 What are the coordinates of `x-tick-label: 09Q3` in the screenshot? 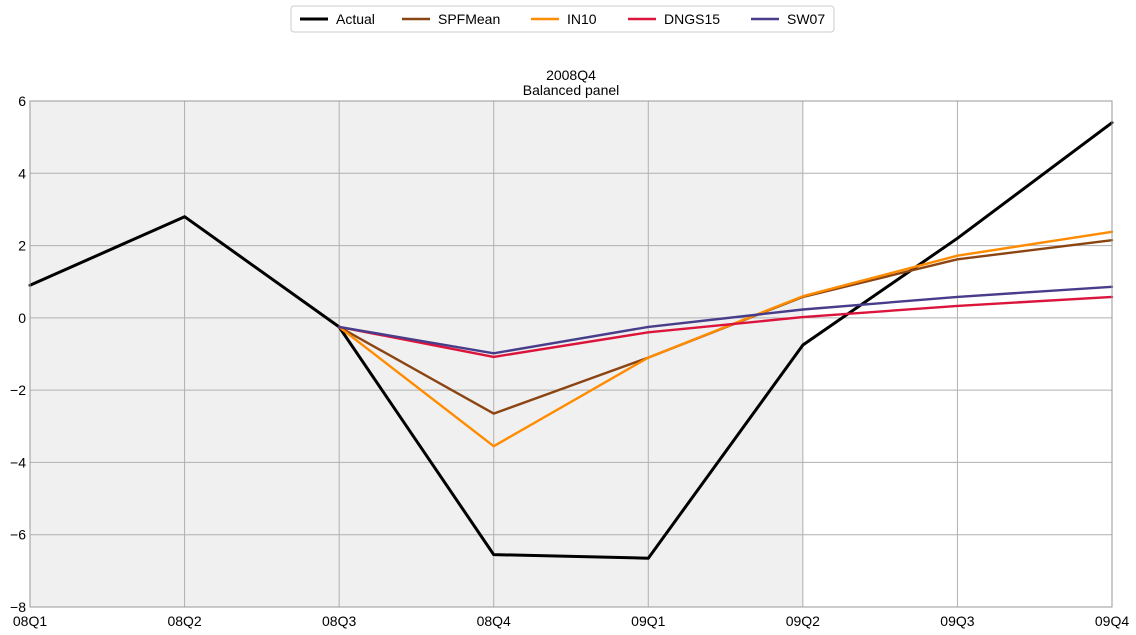 It's located at (957, 621).